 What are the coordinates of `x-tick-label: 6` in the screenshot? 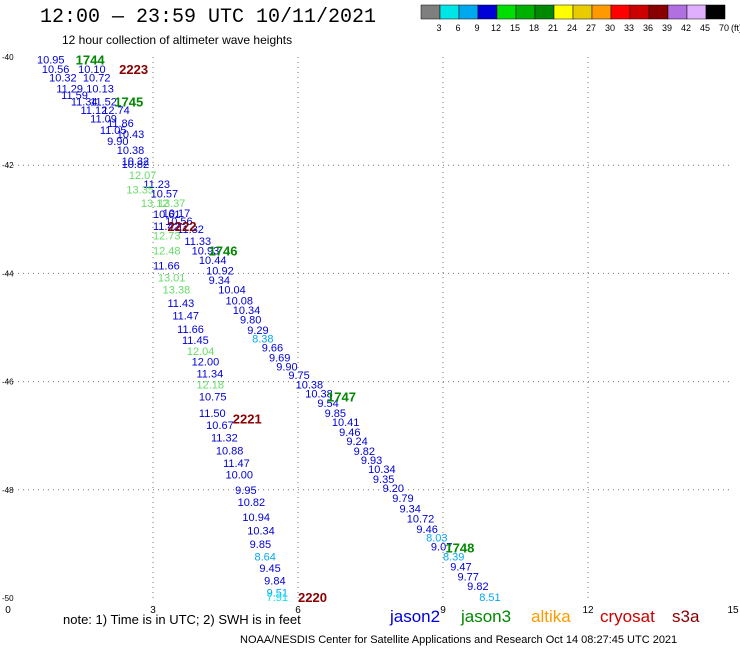 It's located at (298, 610).